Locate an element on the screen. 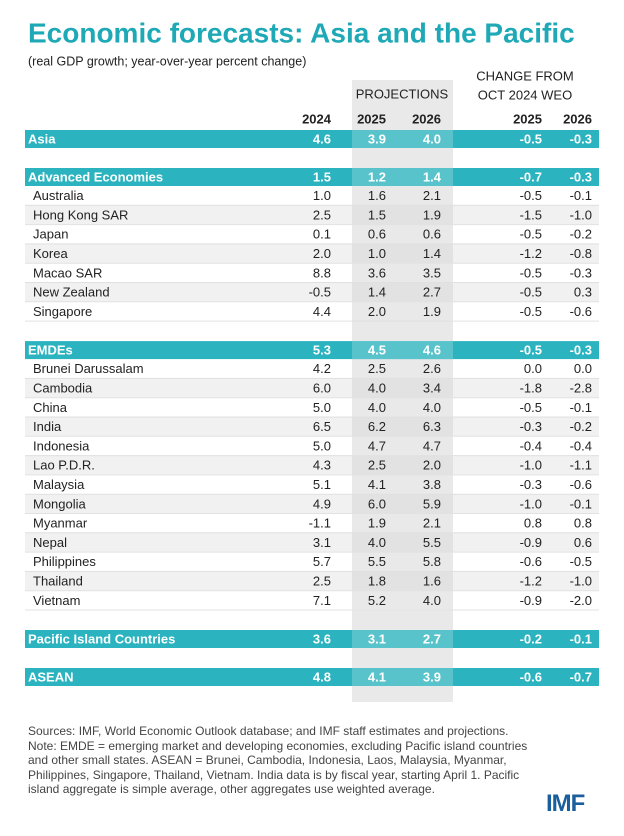 The width and height of the screenshot is (624, 836). change-label: OCT 2024 WEO is located at coordinates (525, 94).